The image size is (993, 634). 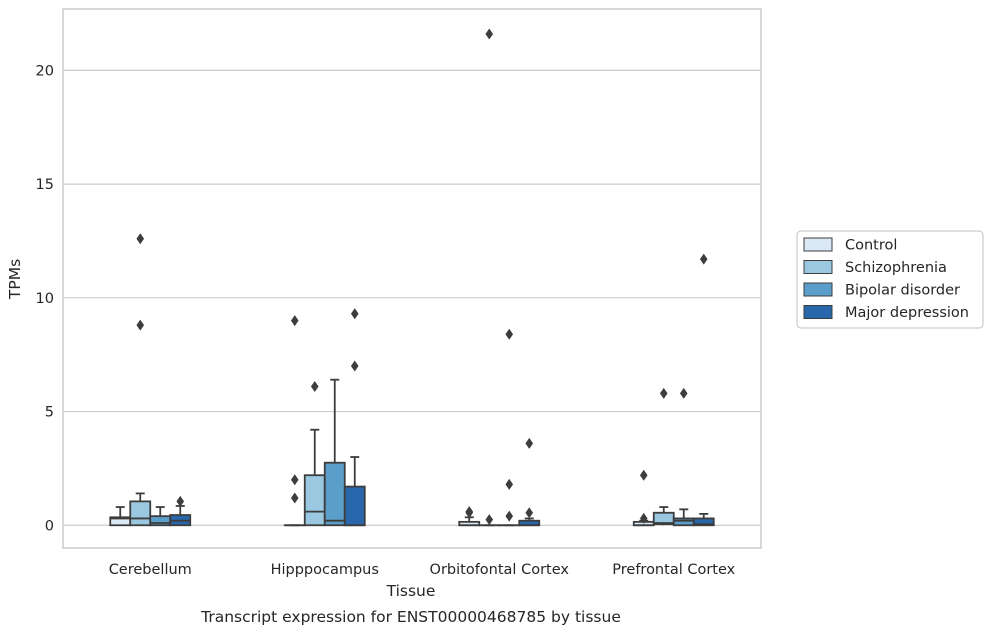 I want to click on legend-label: Major depression, so click(x=907, y=313).